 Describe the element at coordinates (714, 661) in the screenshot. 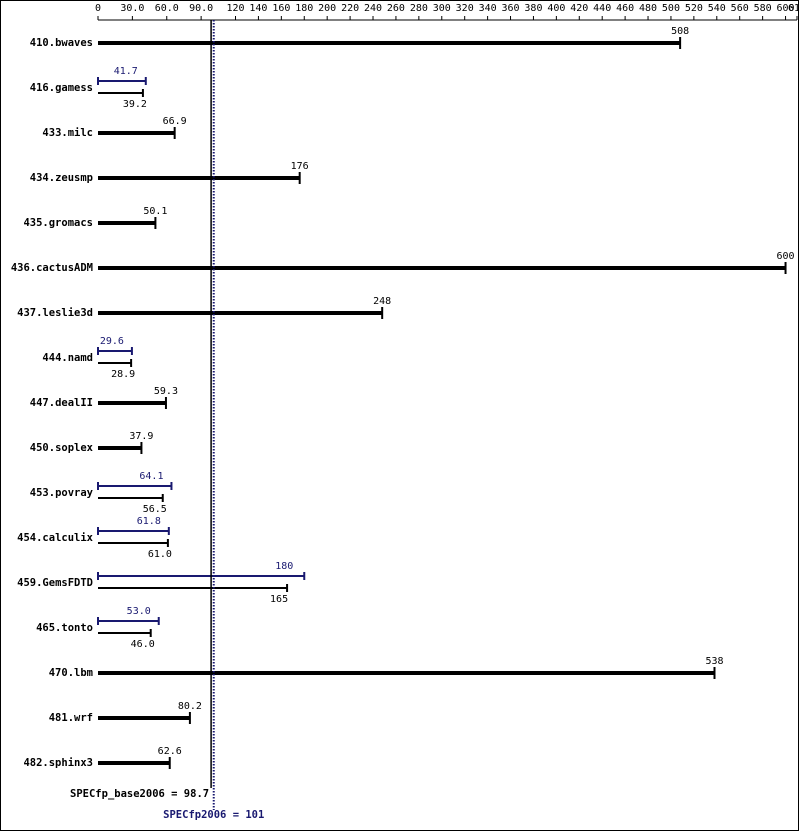

I see `value-label: 538` at that location.